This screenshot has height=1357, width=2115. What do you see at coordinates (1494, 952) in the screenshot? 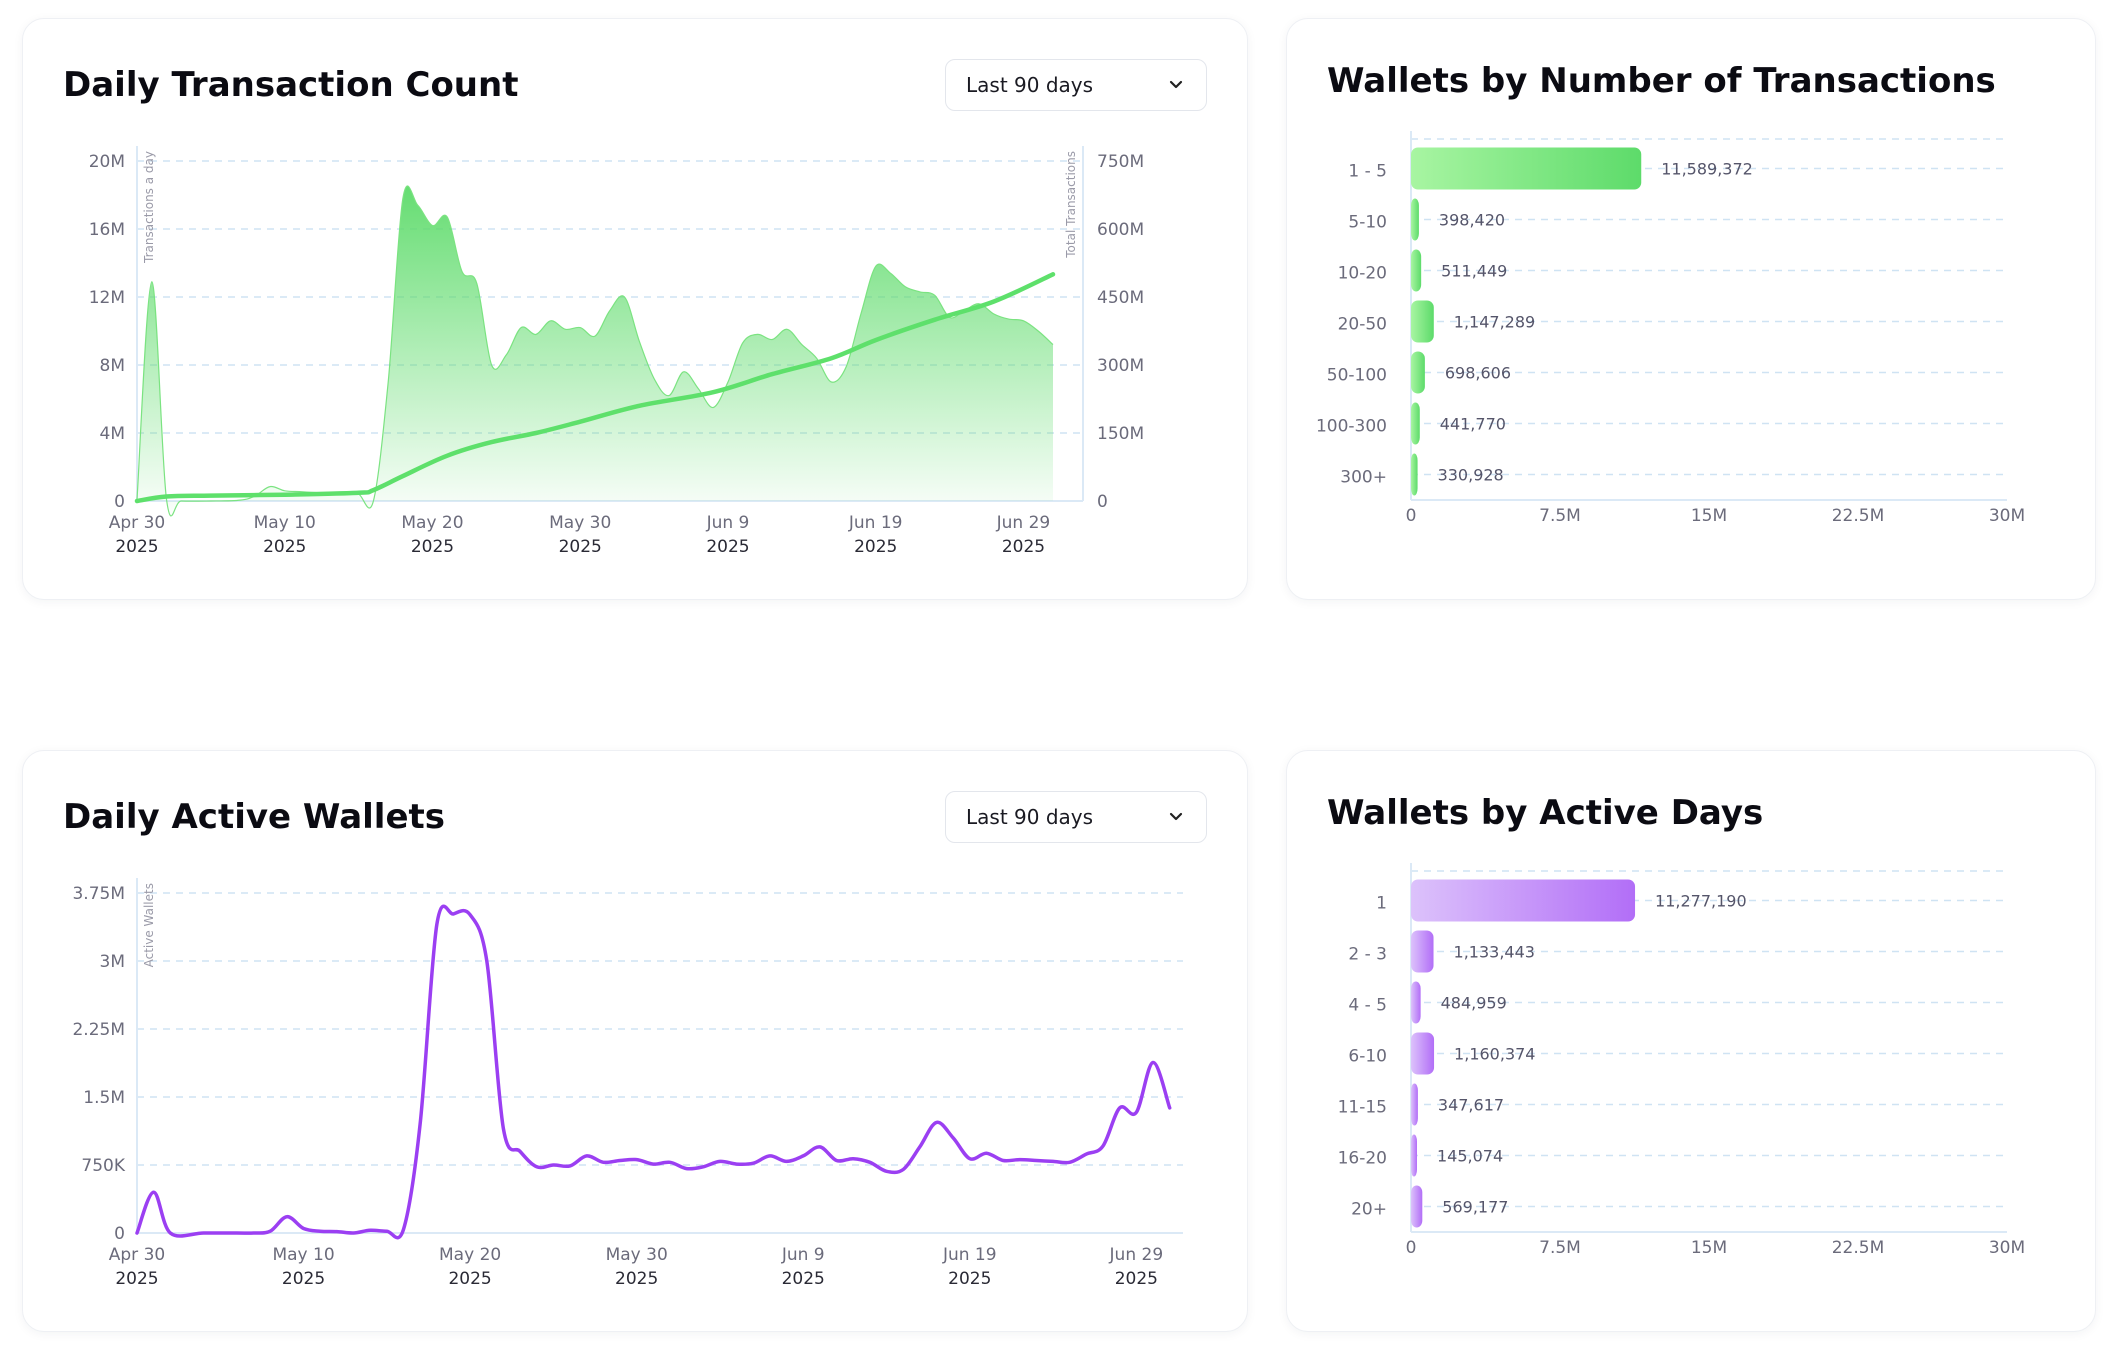
I see `bar-value-label: 1,133,443` at bounding box center [1494, 952].